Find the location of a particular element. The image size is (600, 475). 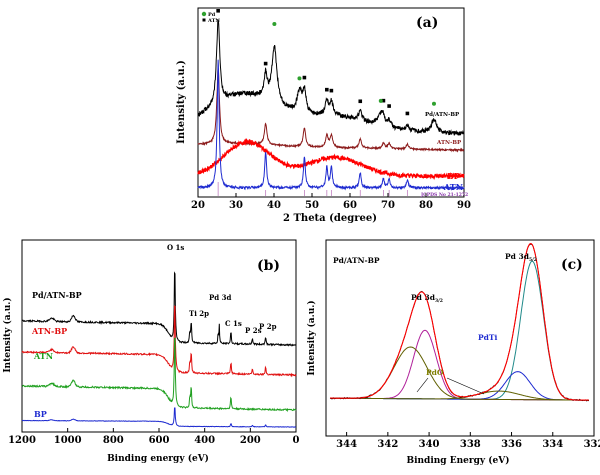

b-series-line-bp is located at coordinates (158, 417).